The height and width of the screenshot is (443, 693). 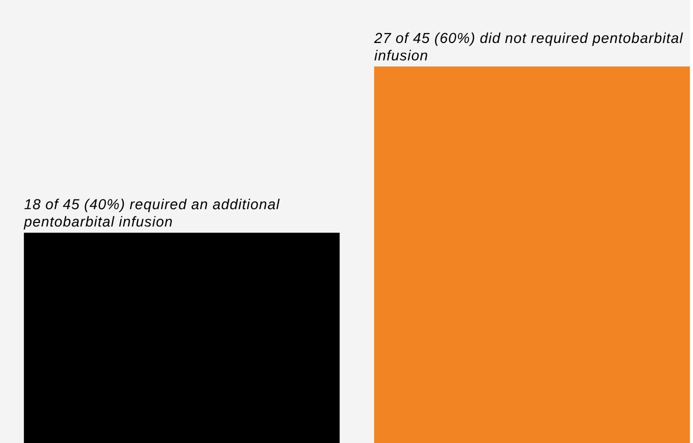 I want to click on data-label: 18 of 45 (40%) required an additional pentobarbital infusion, so click(x=152, y=214).